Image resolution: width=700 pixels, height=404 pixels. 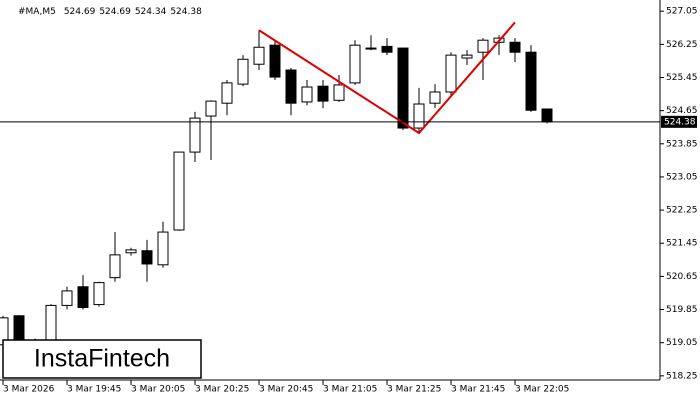 I want to click on low-value: 524.34, so click(x=151, y=12).